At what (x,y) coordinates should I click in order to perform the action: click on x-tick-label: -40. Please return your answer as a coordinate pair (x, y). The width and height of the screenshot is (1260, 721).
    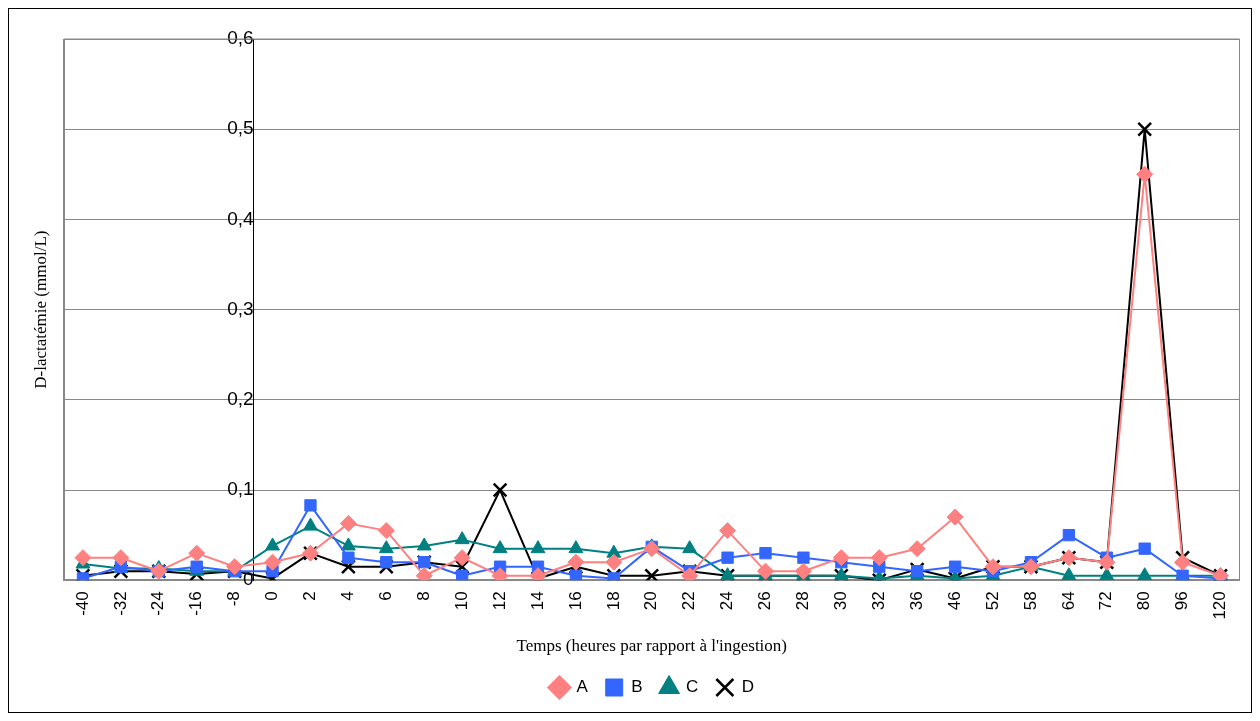
    Looking at the image, I should click on (82, 603).